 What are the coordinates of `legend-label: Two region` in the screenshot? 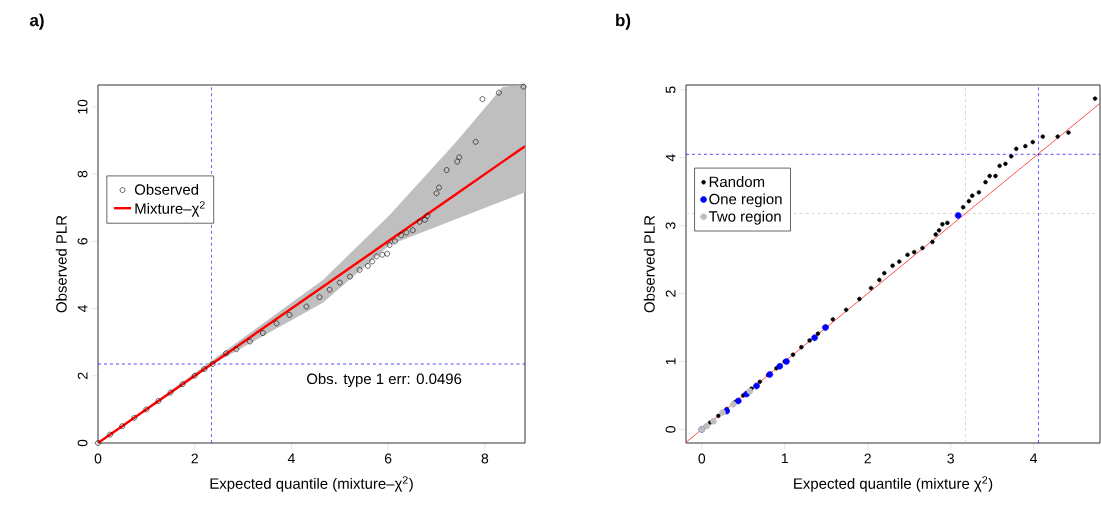 It's located at (744, 217).